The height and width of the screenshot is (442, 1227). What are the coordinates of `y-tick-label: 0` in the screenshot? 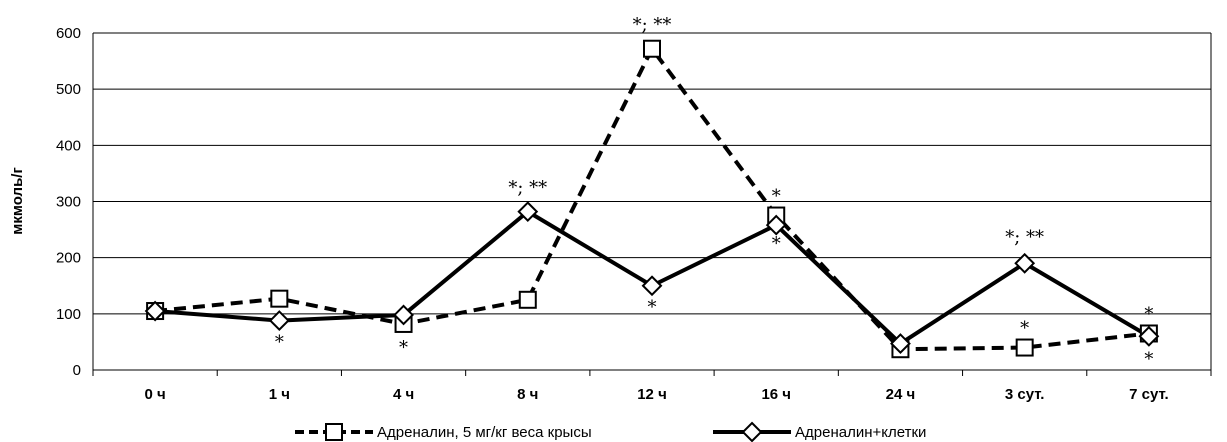 It's located at (77, 370).